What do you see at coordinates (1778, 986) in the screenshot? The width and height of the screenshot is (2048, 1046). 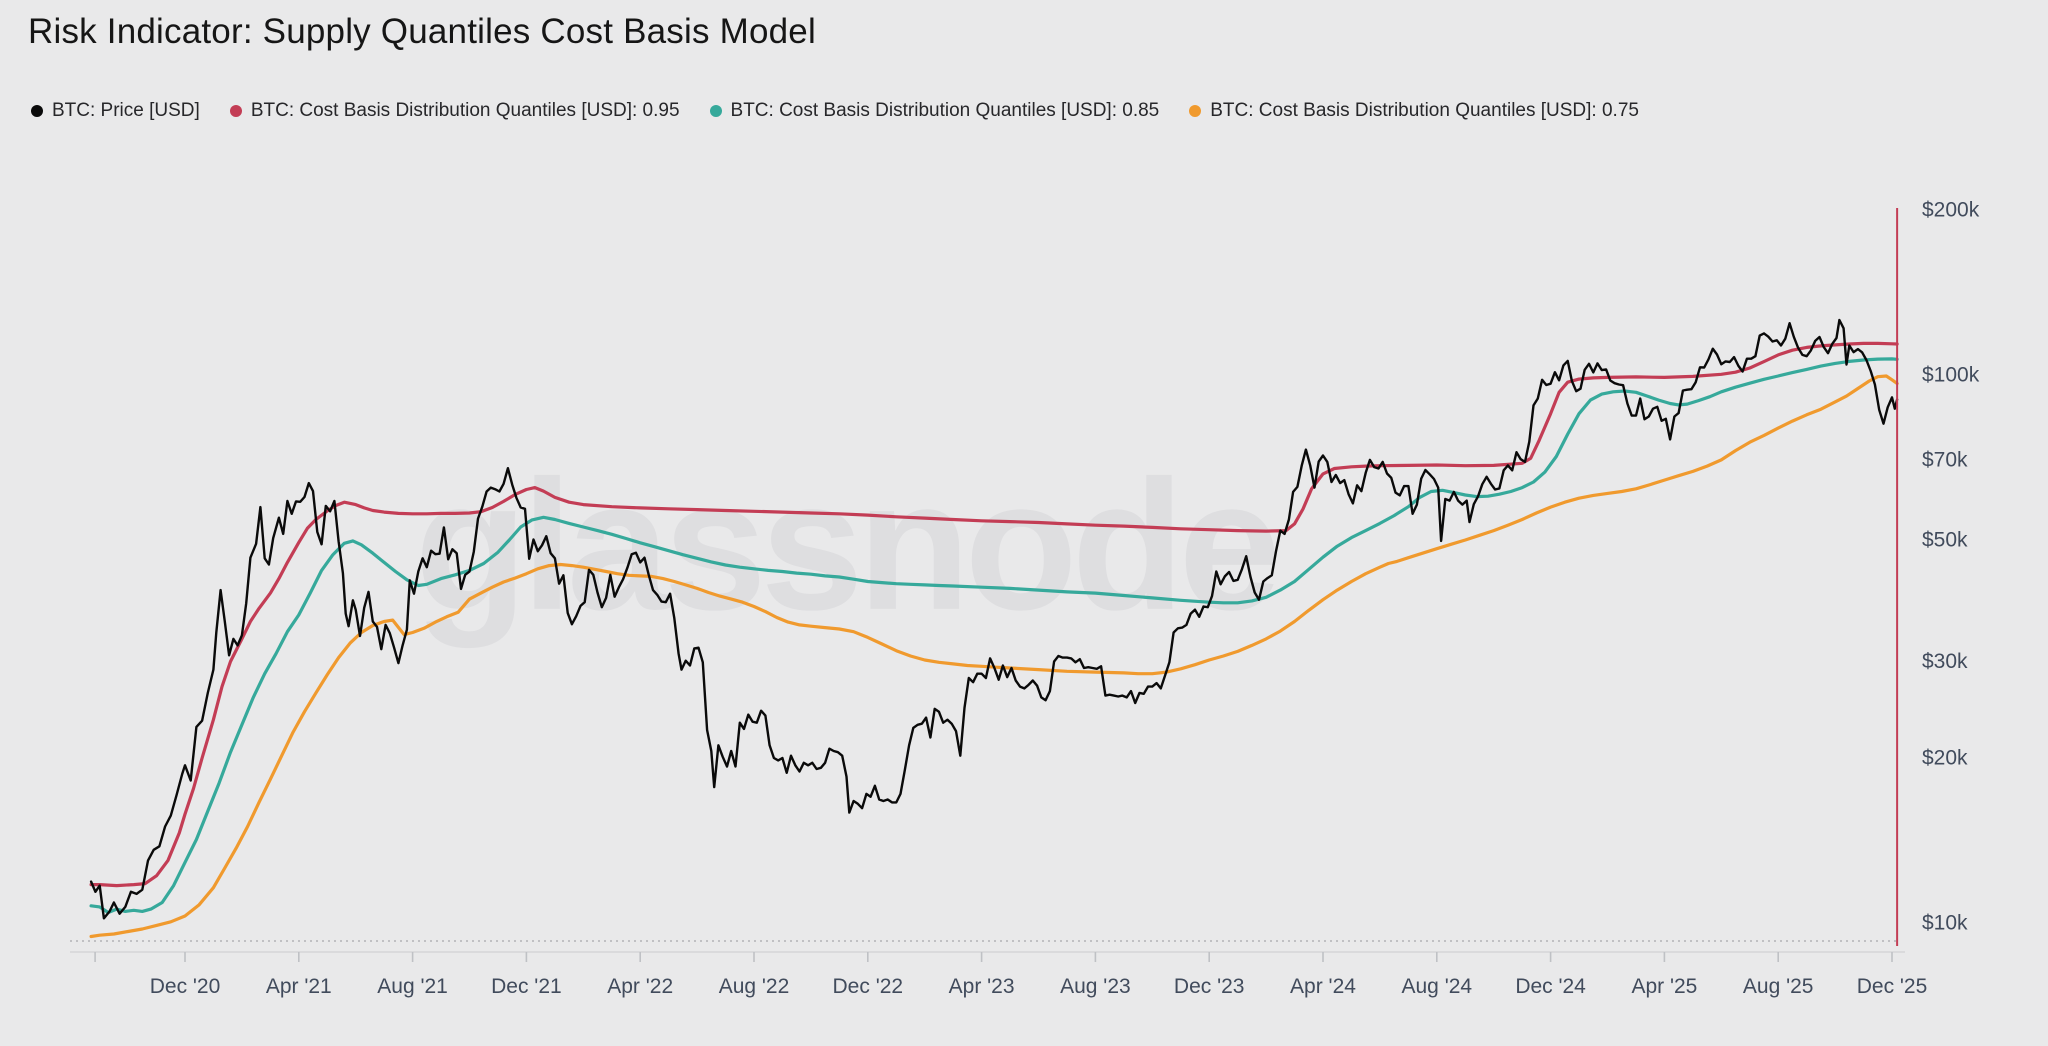 I see `x-axis-label: Aug '25` at bounding box center [1778, 986].